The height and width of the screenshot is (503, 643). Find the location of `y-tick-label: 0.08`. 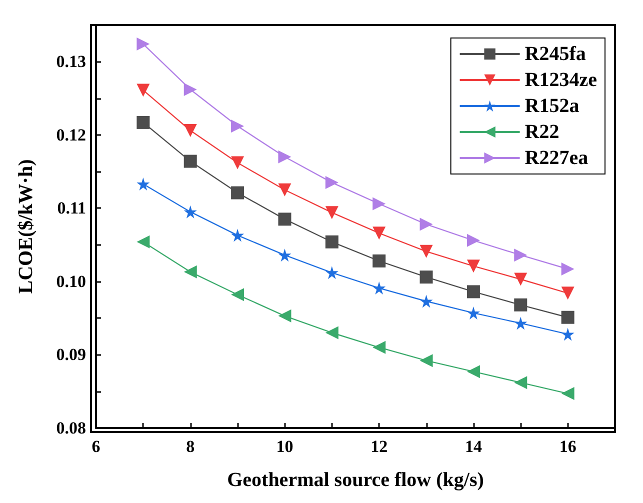

y-tick-label: 0.08 is located at coordinates (71, 428).